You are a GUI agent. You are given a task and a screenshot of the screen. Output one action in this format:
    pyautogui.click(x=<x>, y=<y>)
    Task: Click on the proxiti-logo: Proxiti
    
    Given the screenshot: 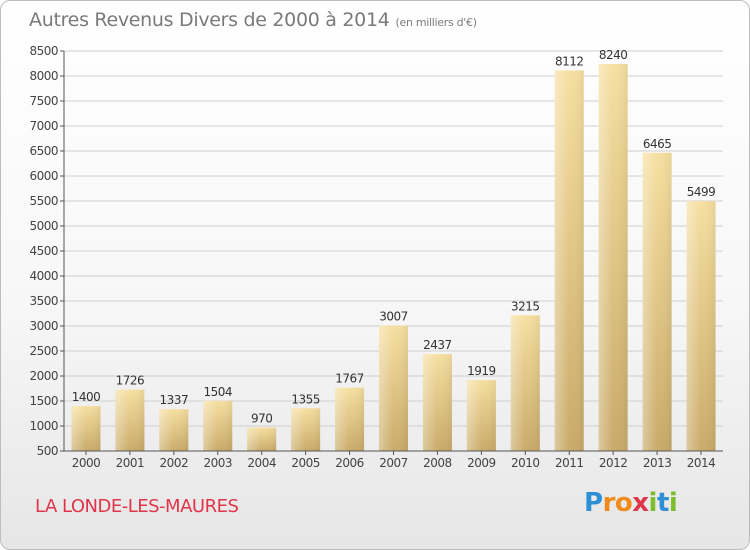 What is the action you would take?
    pyautogui.click(x=631, y=503)
    